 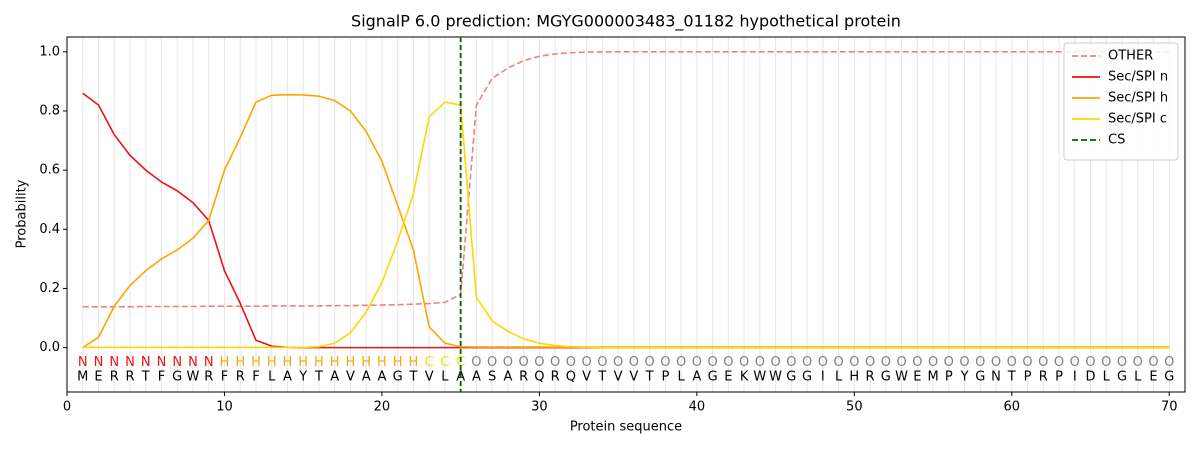 I want to click on x-tick-label: 60, so click(x=1012, y=407).